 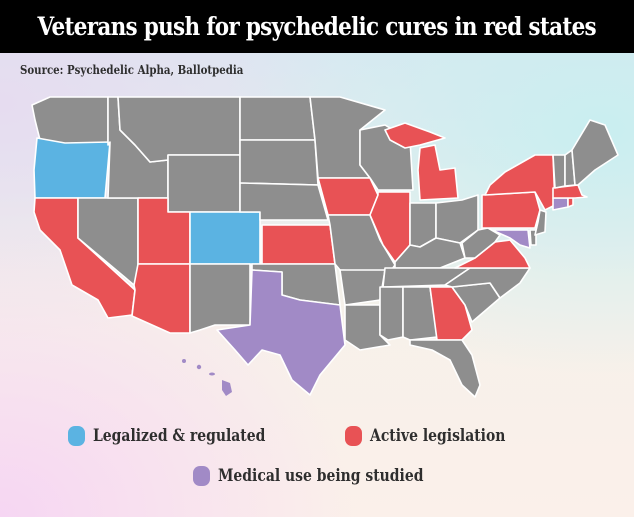 What do you see at coordinates (132, 70) in the screenshot?
I see `source-caption: Source: Psychedelic Alpha, Ballotpedia` at bounding box center [132, 70].